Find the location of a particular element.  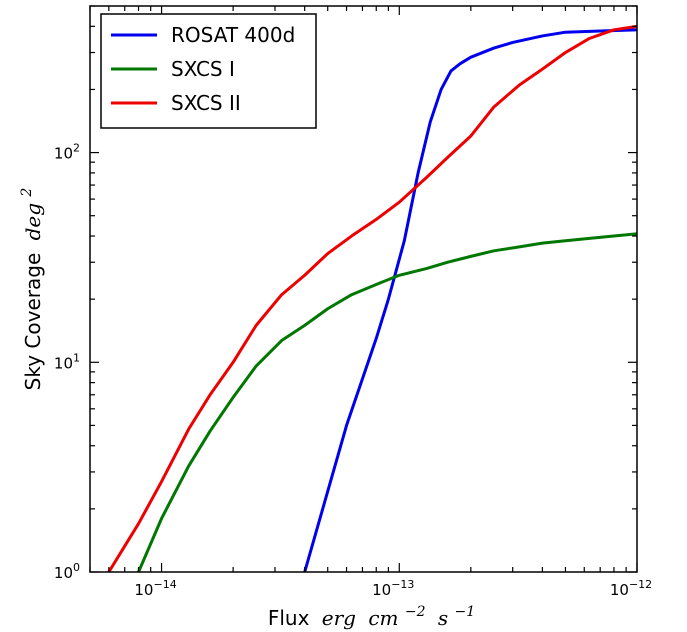

x-axis-label-text: Flux is located at coordinates (289, 618).